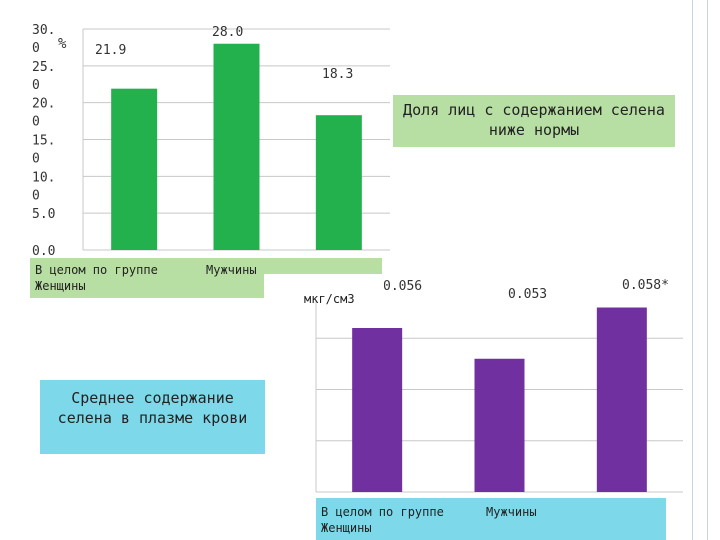 Image resolution: width=720 pixels, height=540 pixels. Describe the element at coordinates (43, 251) in the screenshot. I see `chart1-ytick-label-0: 0.0` at that location.